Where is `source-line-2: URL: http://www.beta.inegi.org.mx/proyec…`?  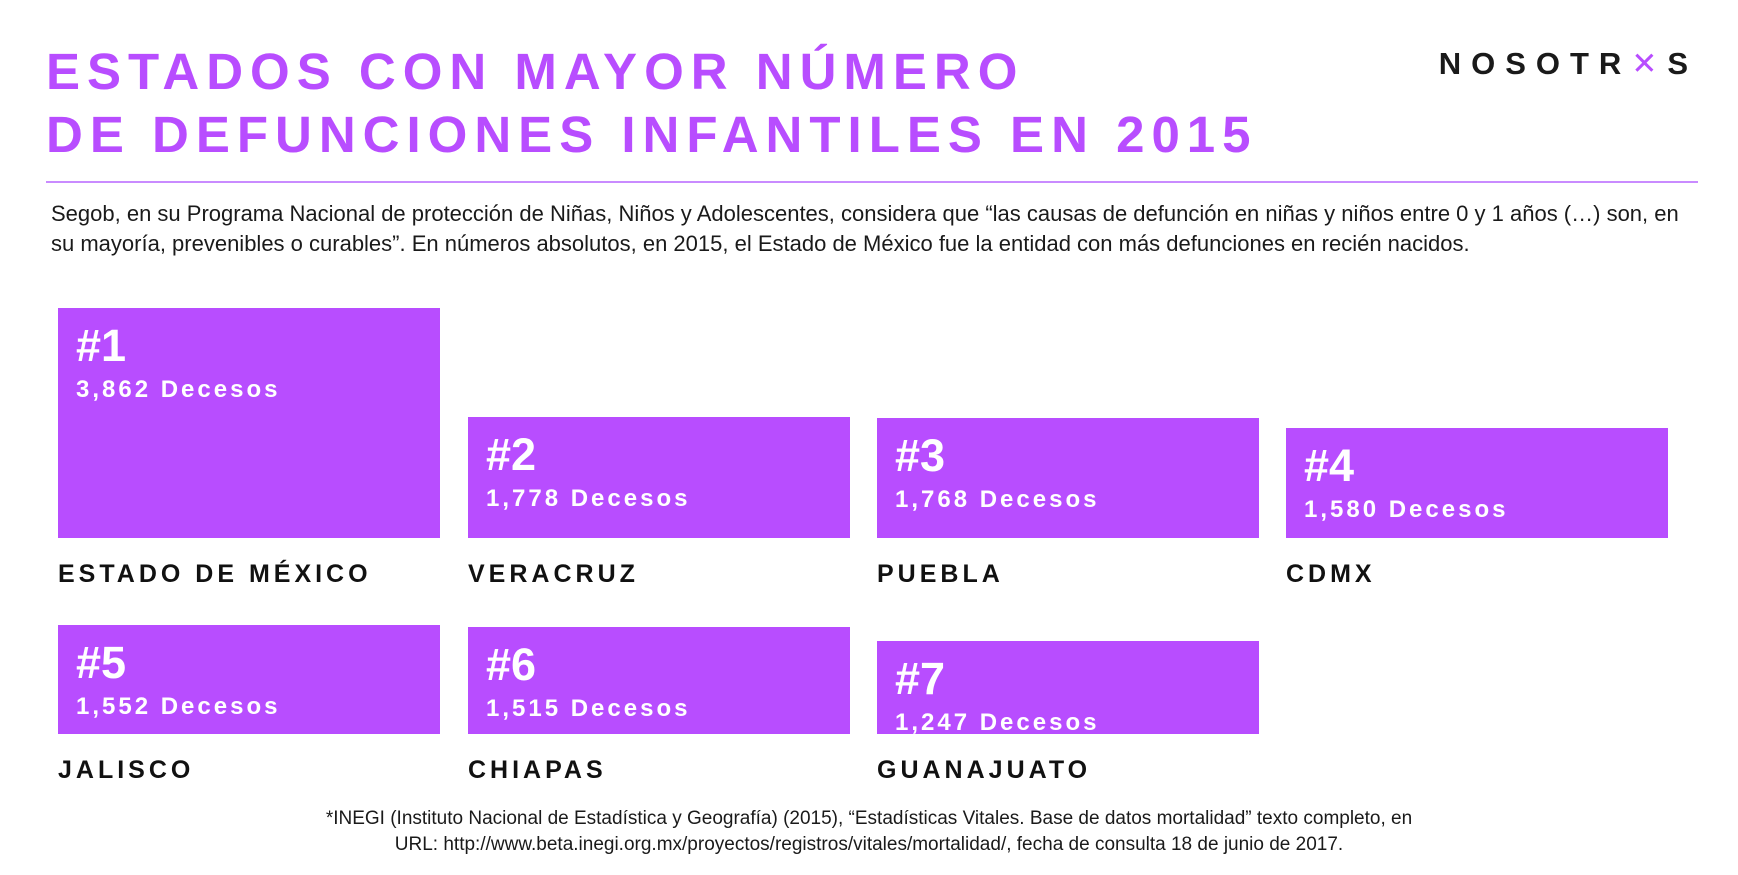 source-line-2: URL: http://www.beta.inegi.org.mx/proyec… is located at coordinates (869, 844).